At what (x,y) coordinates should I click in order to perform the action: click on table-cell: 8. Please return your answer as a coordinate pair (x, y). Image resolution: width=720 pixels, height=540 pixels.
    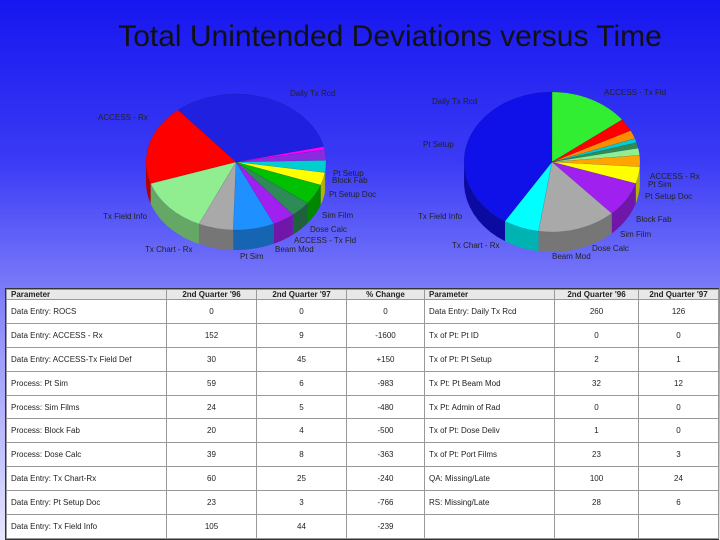
    Looking at the image, I should click on (301, 455).